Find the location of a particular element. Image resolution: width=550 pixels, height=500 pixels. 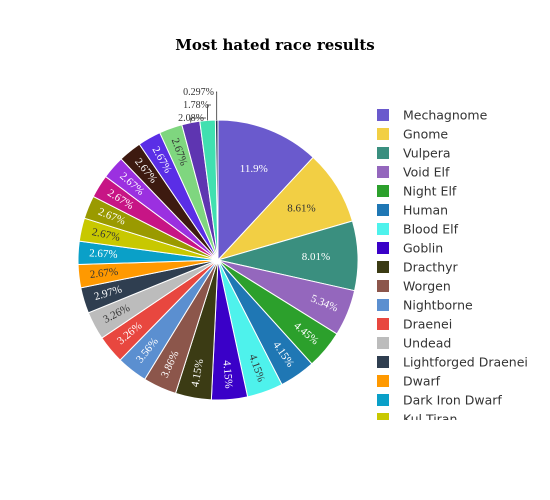

legend-item: Dwarf is located at coordinates (409, 381).